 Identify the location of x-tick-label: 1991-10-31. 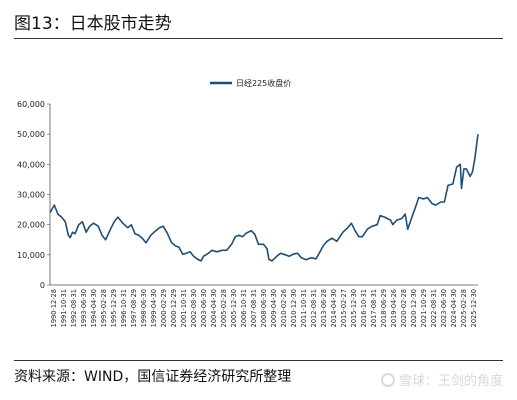
(64, 308).